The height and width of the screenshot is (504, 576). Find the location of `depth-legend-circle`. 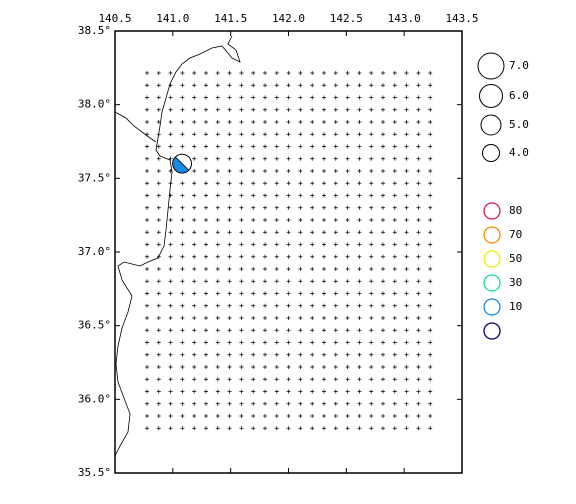

depth-legend-circle is located at coordinates (492, 307).